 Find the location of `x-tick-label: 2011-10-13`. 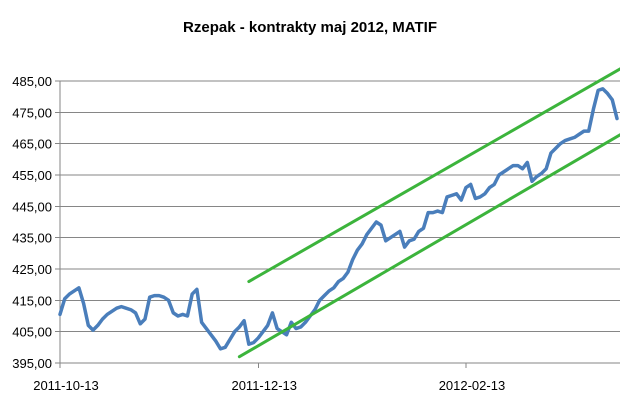

x-tick-label: 2011-10-13 is located at coordinates (66, 385).